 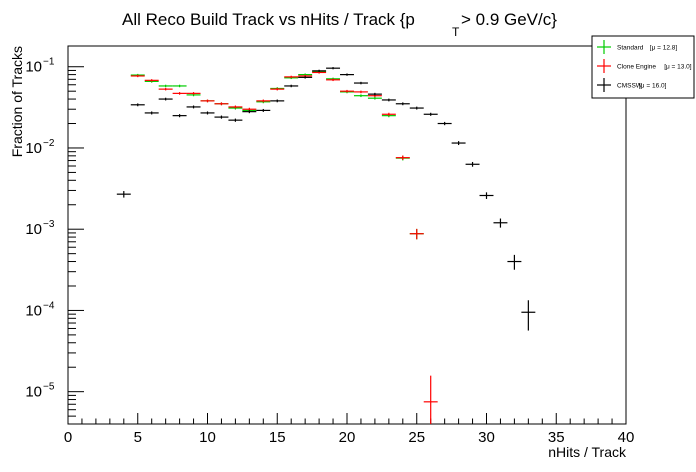 I want to click on x-tick-label: 35, so click(x=556, y=437).